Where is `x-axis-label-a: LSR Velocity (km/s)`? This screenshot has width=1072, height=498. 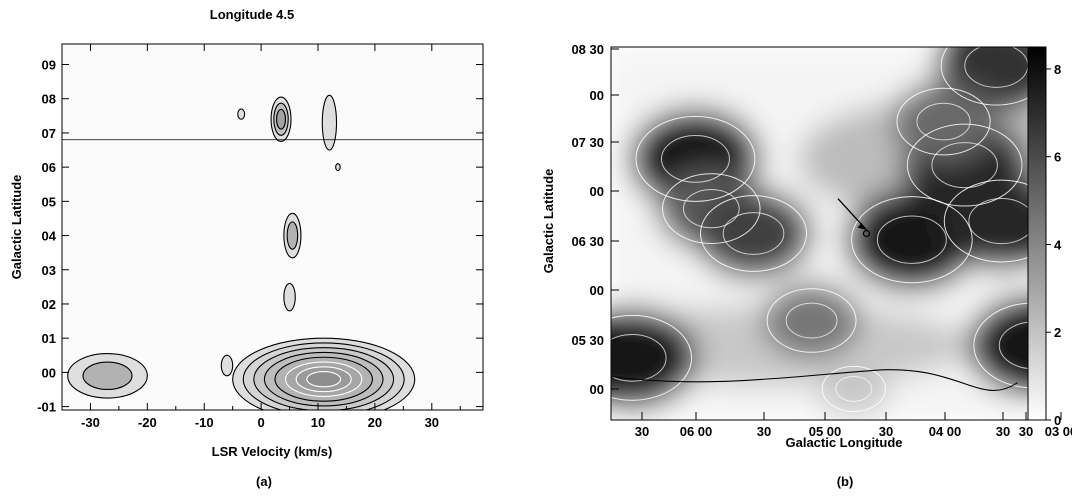
x-axis-label-a: LSR Velocity (km/s) is located at coordinates (272, 451).